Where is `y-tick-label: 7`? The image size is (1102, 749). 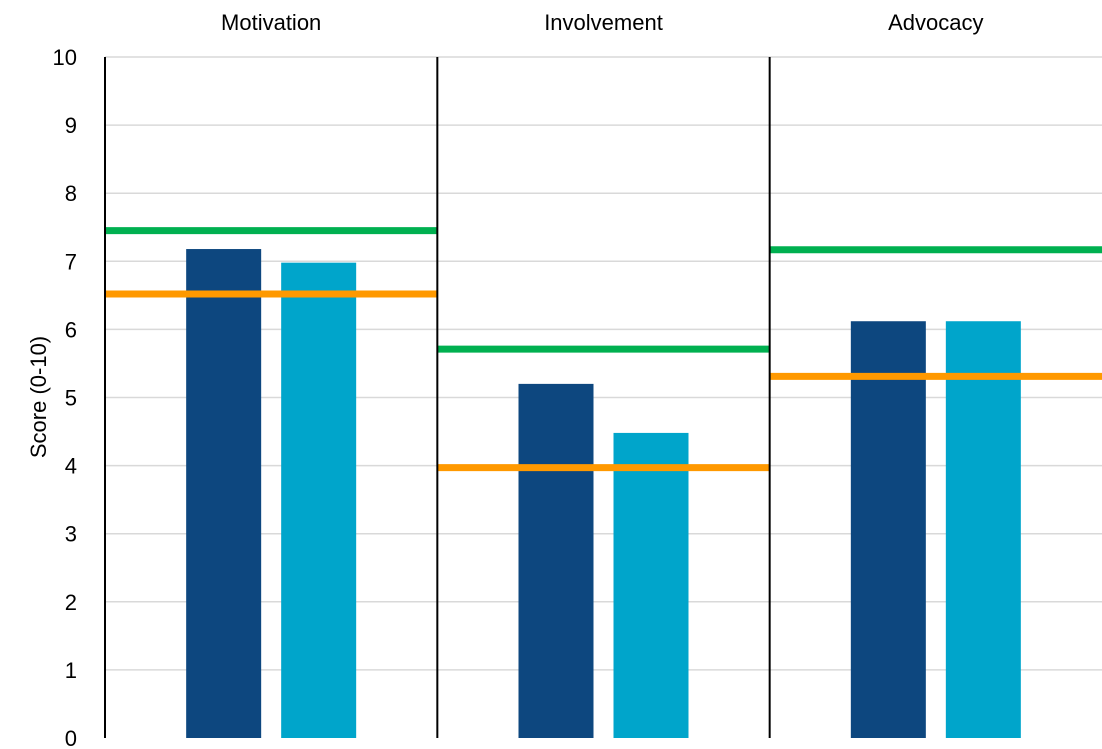
y-tick-label: 7 is located at coordinates (71, 261).